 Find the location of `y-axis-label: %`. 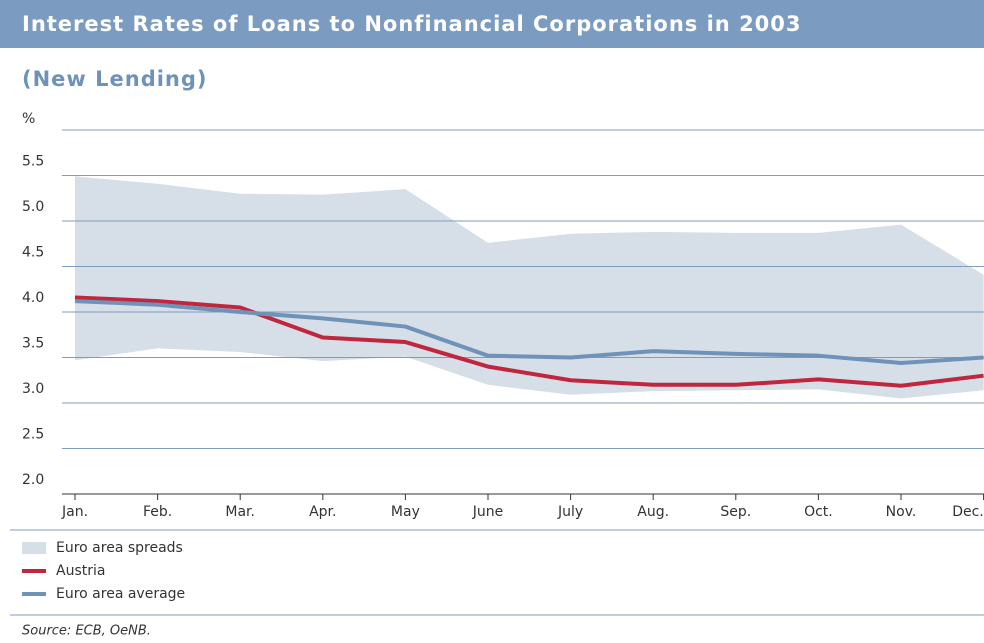

y-axis-label: % is located at coordinates (28, 119).